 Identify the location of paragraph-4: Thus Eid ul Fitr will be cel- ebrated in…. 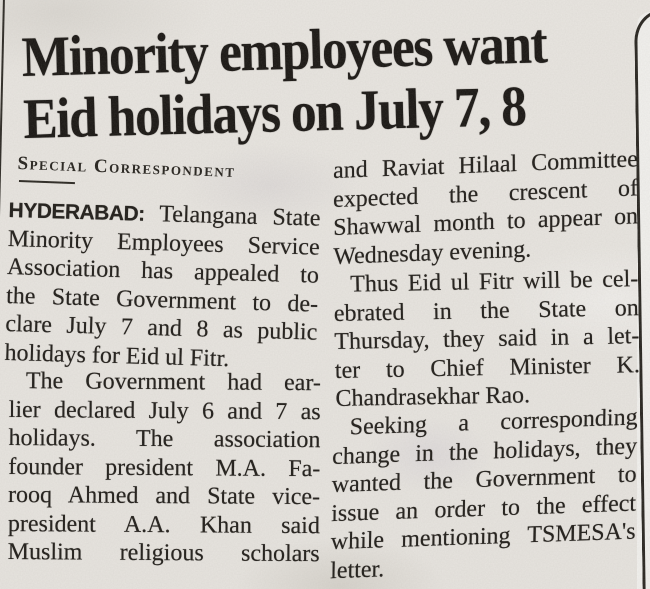
(487, 339).